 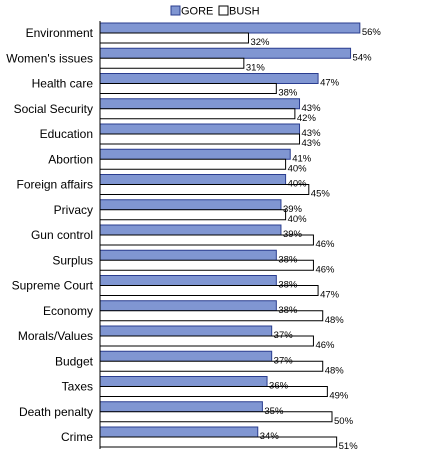 What do you see at coordinates (73, 210) in the screenshot?
I see `category-label: Privacy` at bounding box center [73, 210].